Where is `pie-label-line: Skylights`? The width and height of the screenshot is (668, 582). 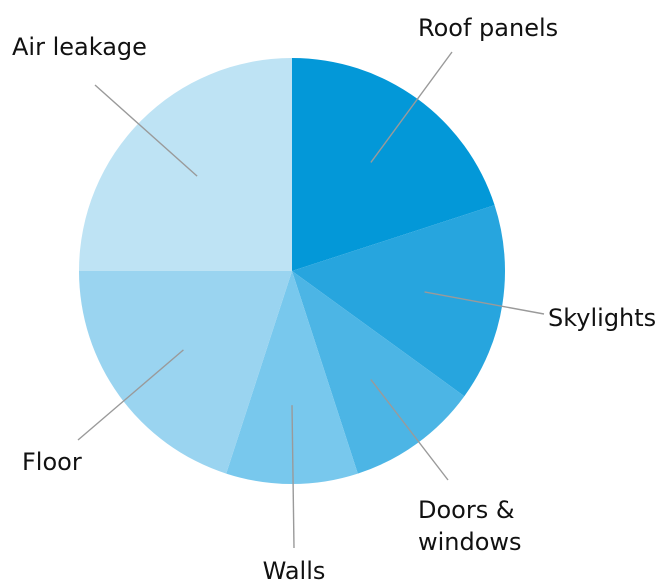 pie-label-line: Skylights is located at coordinates (602, 318).